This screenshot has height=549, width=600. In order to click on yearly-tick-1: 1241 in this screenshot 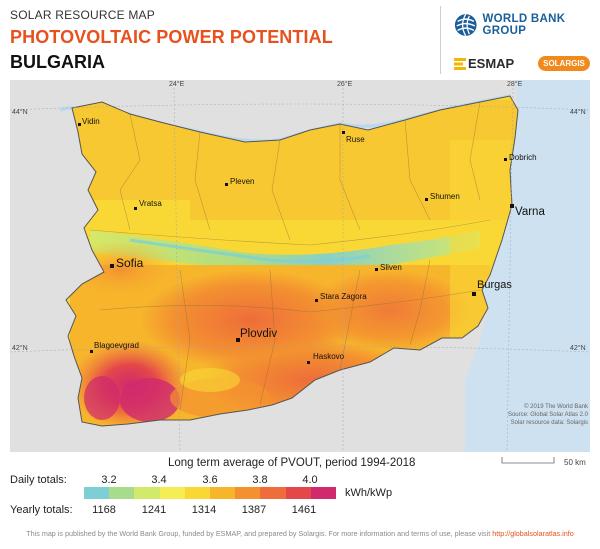, I will do `click(154, 510)`.